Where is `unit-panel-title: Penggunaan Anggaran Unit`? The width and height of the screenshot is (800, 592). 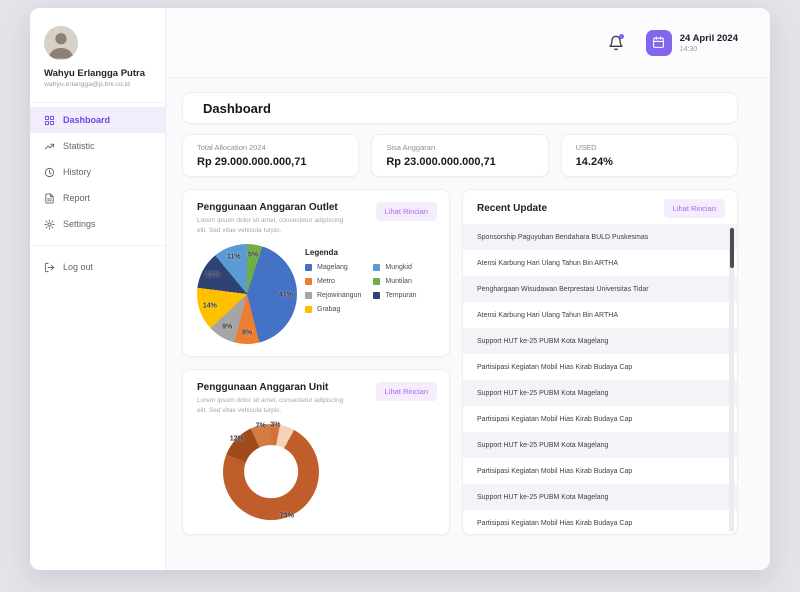
unit-panel-title: Penggunaan Anggaran Unit is located at coordinates (263, 387).